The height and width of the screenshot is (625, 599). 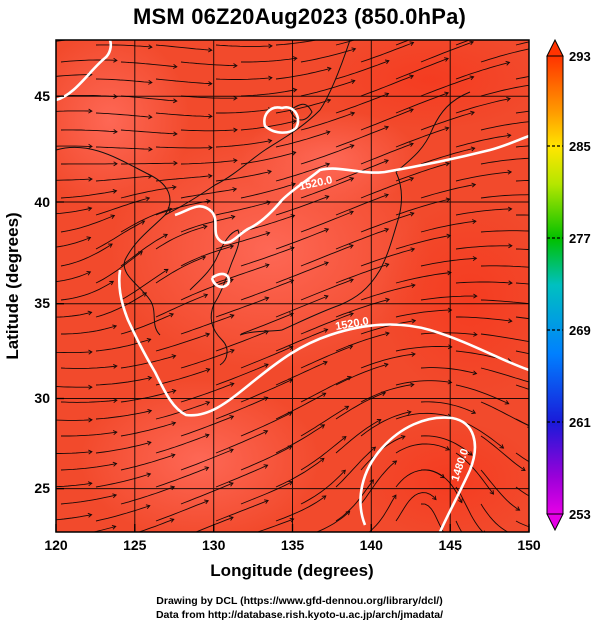 What do you see at coordinates (42, 96) in the screenshot?
I see `y-tick-label: 45` at bounding box center [42, 96].